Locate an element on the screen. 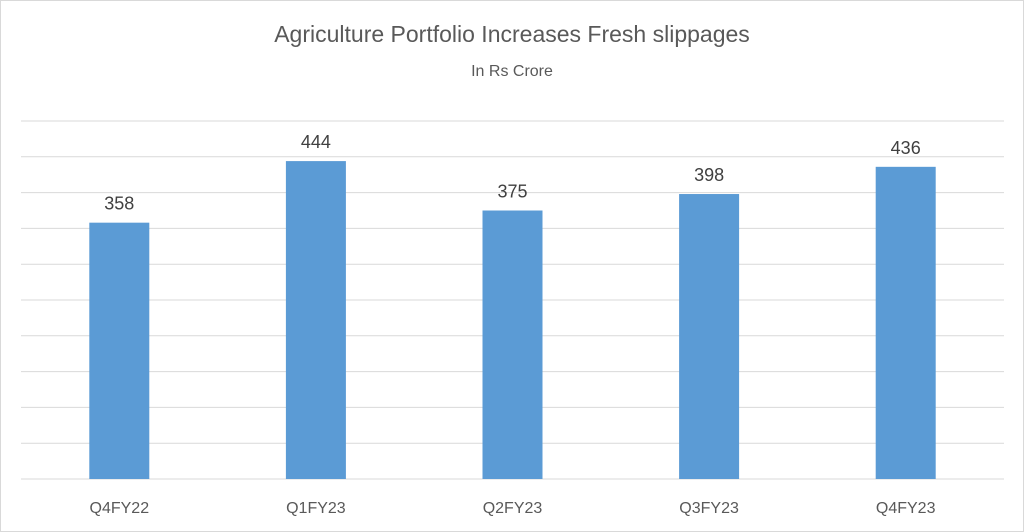 The width and height of the screenshot is (1024, 532). x-tick-label-q2fy23: Q2FY23 is located at coordinates (513, 508).